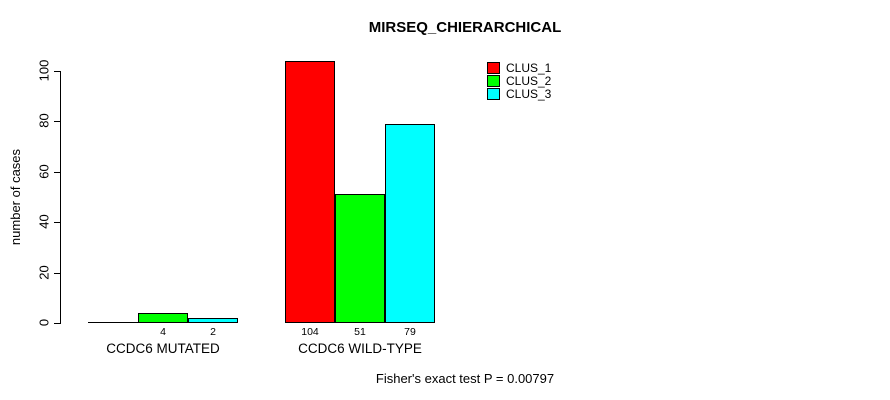 Image resolution: width=890 pixels, height=400 pixels. Describe the element at coordinates (360, 258) in the screenshot. I see `bar-clus_2-ccdc6-wild-type` at that location.